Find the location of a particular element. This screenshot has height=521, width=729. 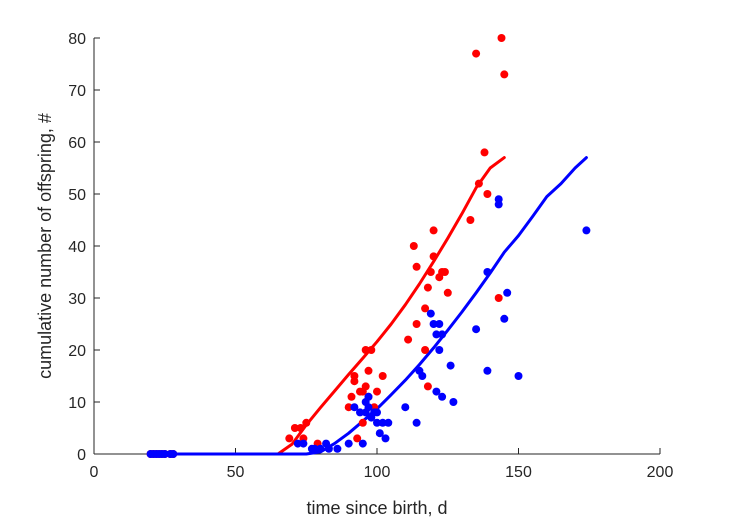

x-axis-label: time since birth, d is located at coordinates (376, 508).